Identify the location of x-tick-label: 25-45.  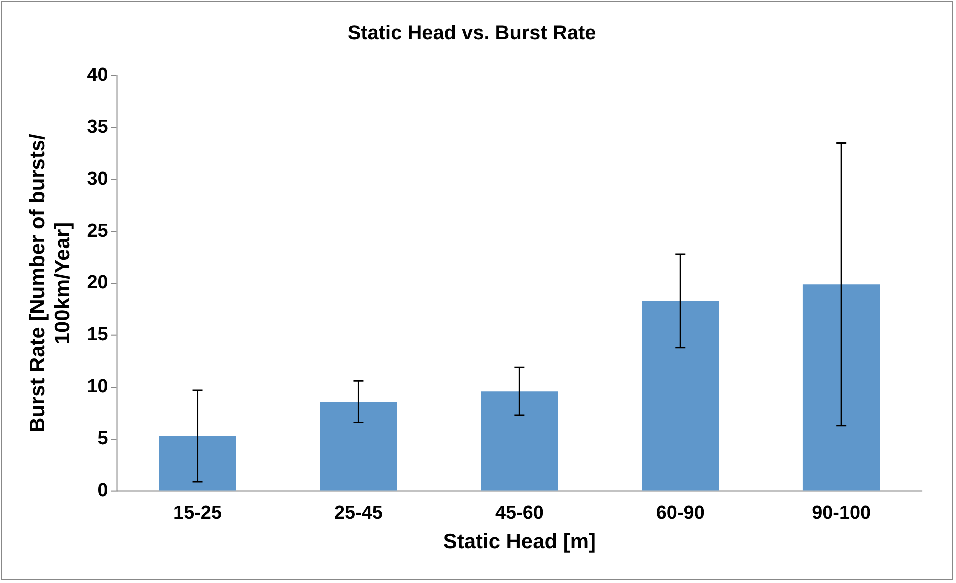
(358, 513).